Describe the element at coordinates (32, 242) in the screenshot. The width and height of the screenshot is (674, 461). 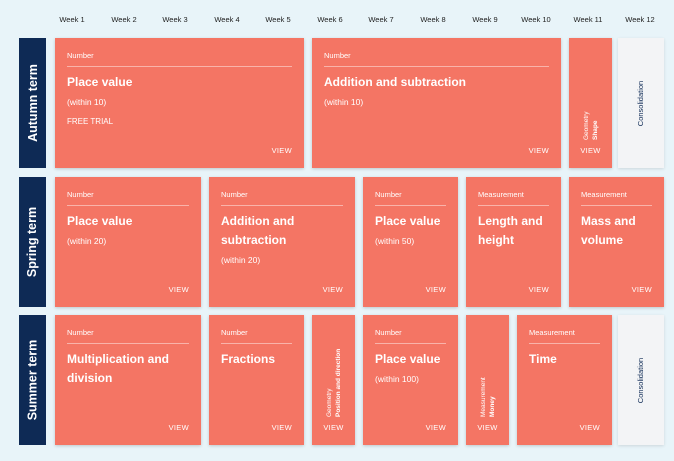
I see `spring-term-label: Spring term` at that location.